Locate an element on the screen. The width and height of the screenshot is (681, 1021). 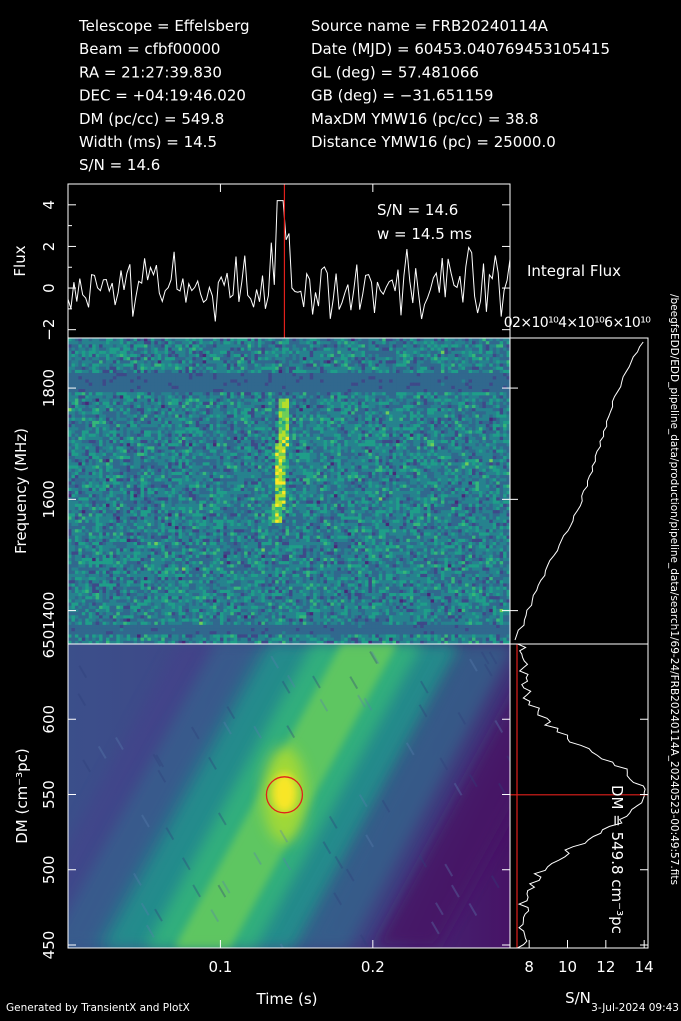
spectrum-y-tick-label: 1600 is located at coordinates (49, 499).